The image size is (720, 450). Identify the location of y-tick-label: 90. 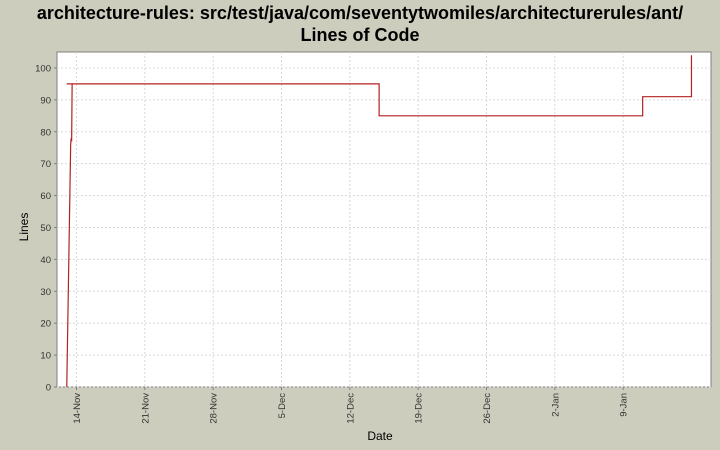
(45, 100).